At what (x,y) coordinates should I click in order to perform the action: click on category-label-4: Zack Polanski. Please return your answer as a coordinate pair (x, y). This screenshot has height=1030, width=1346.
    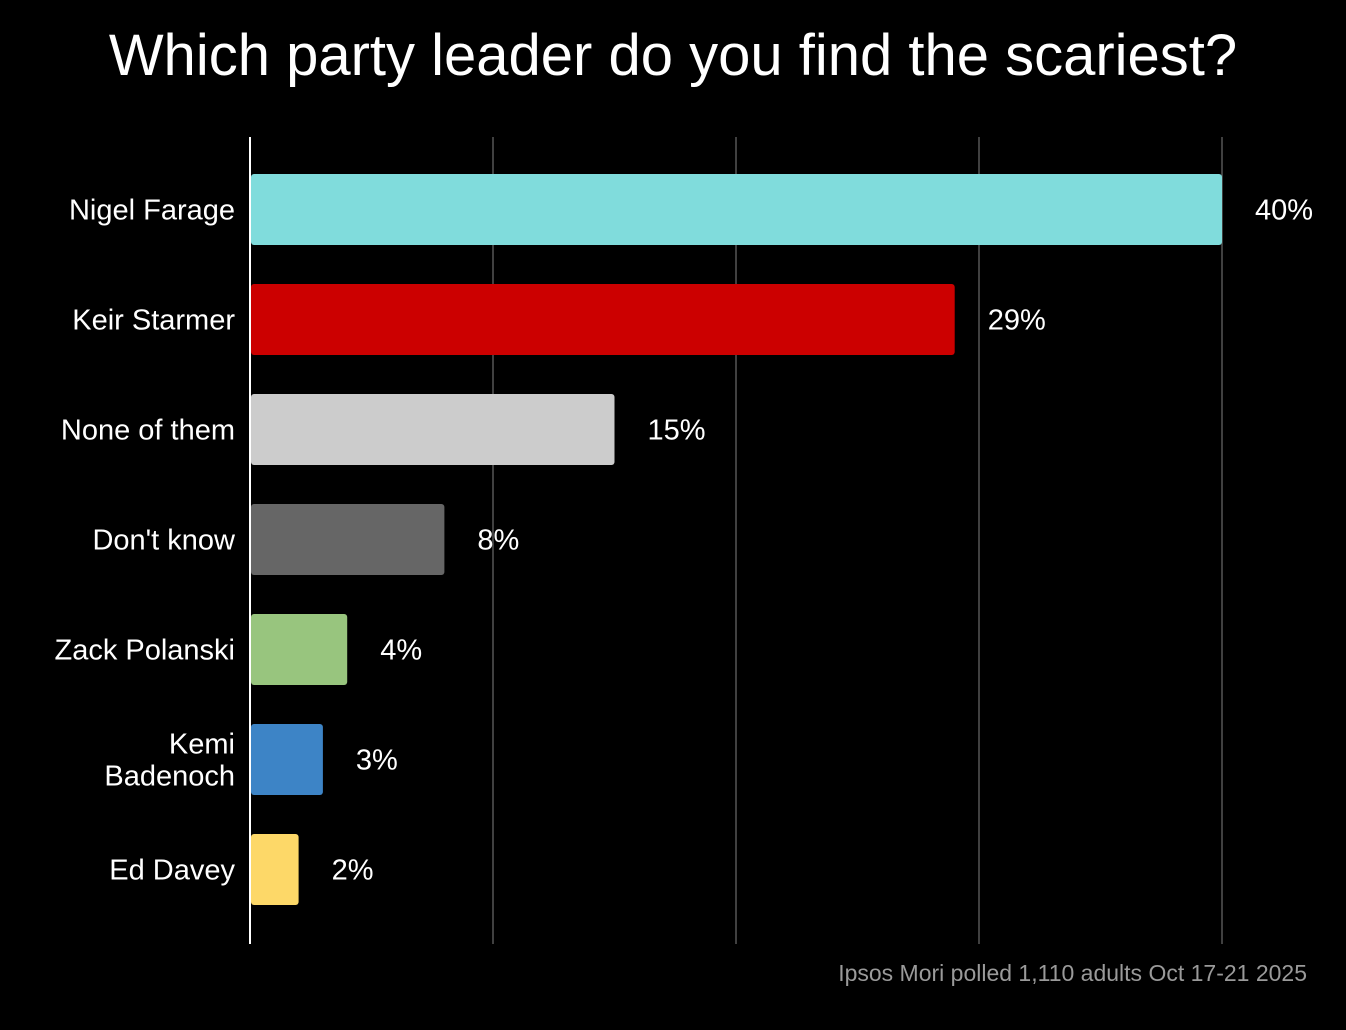
    Looking at the image, I should click on (144, 651).